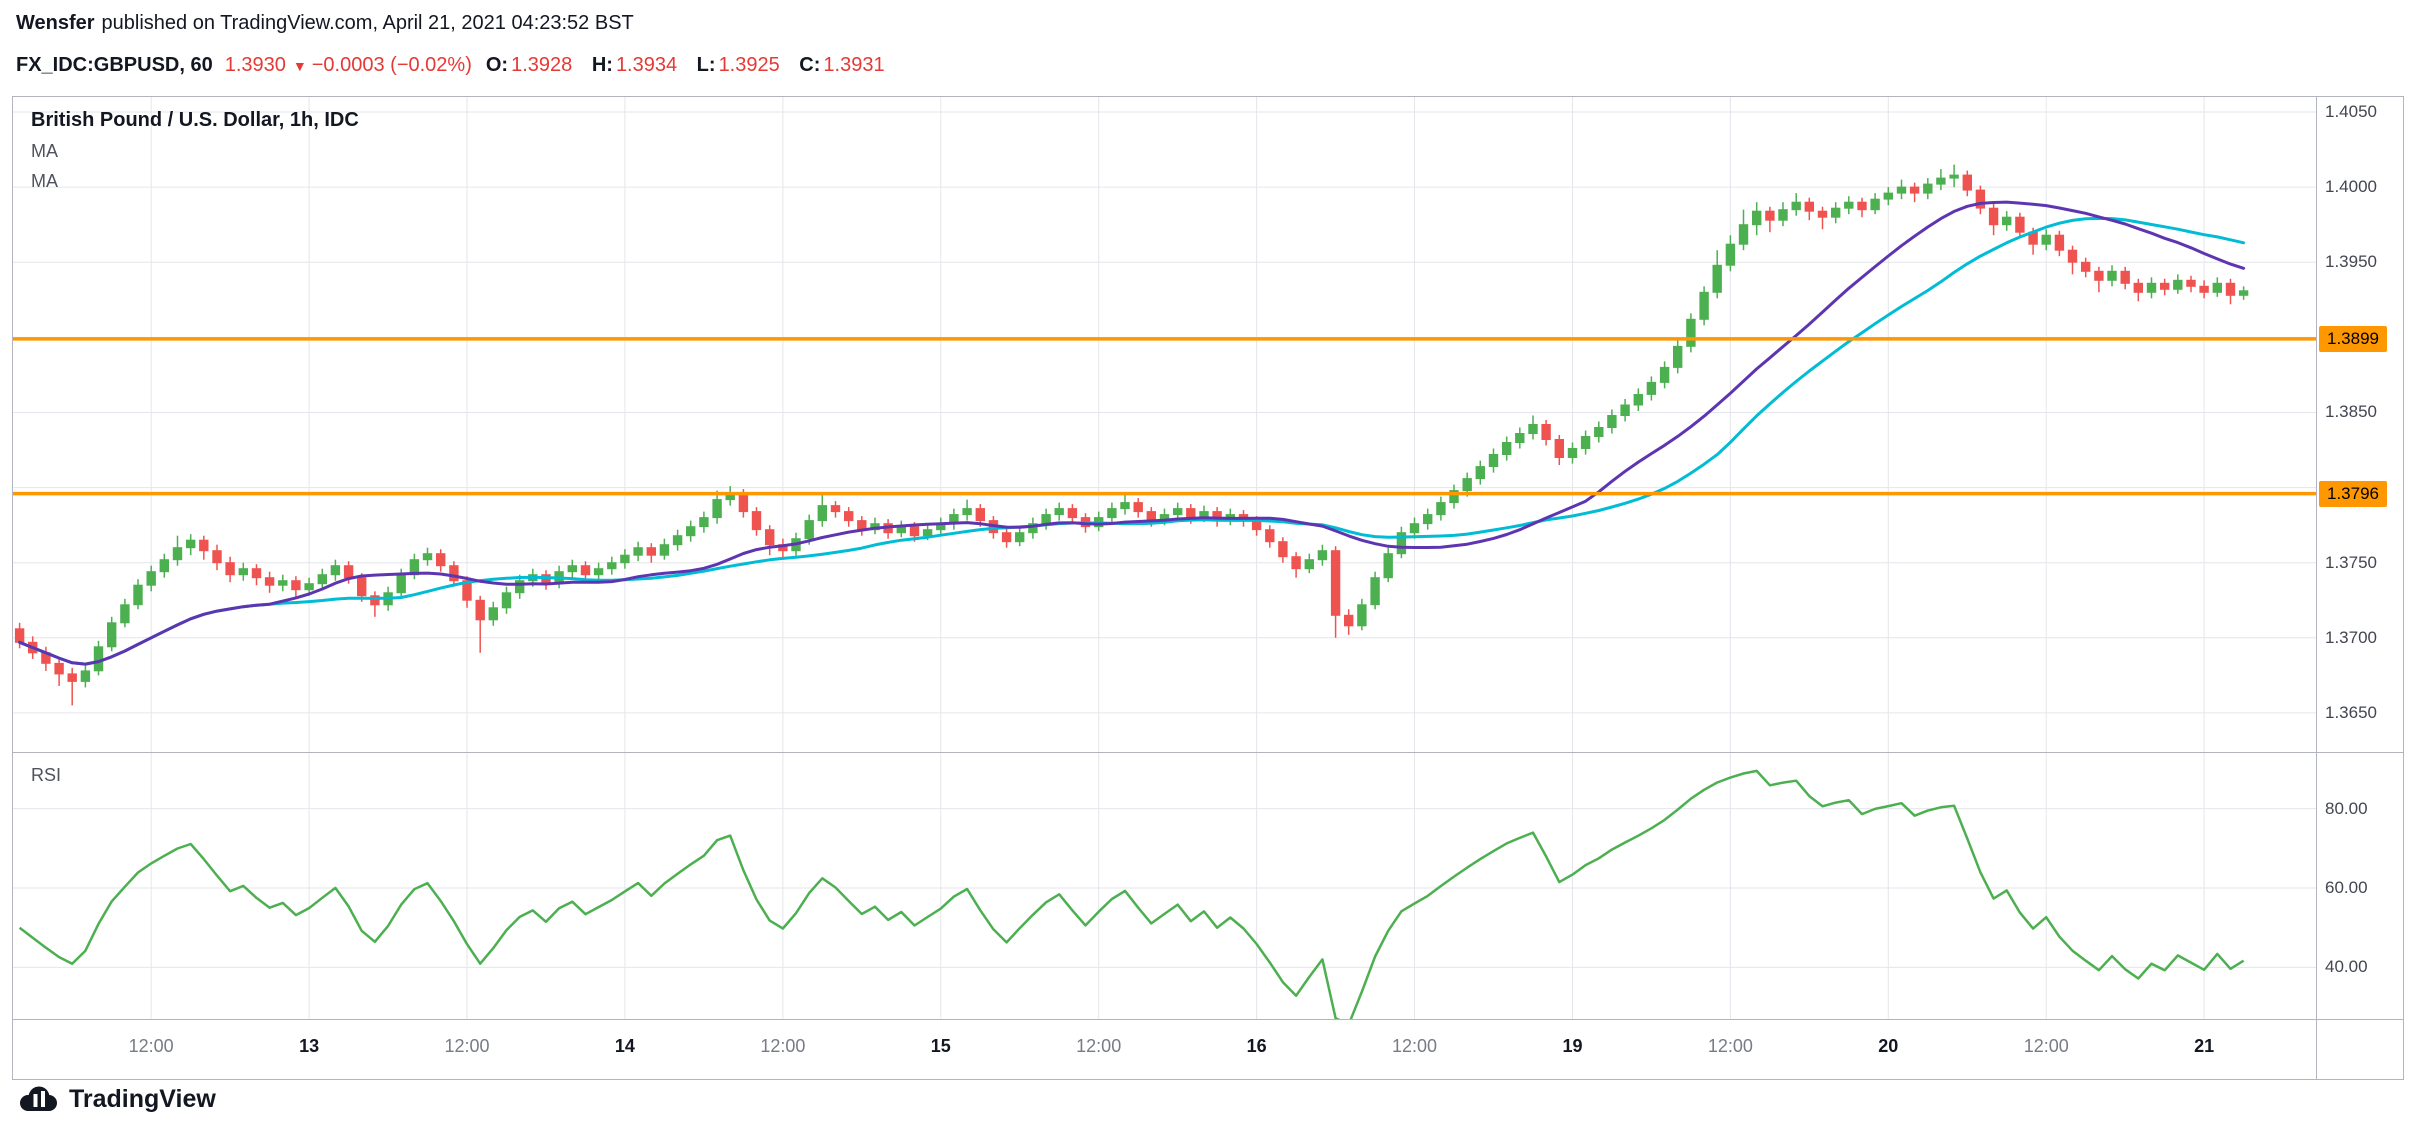  What do you see at coordinates (1208, 752) in the screenshot?
I see `pane-divider` at bounding box center [1208, 752].